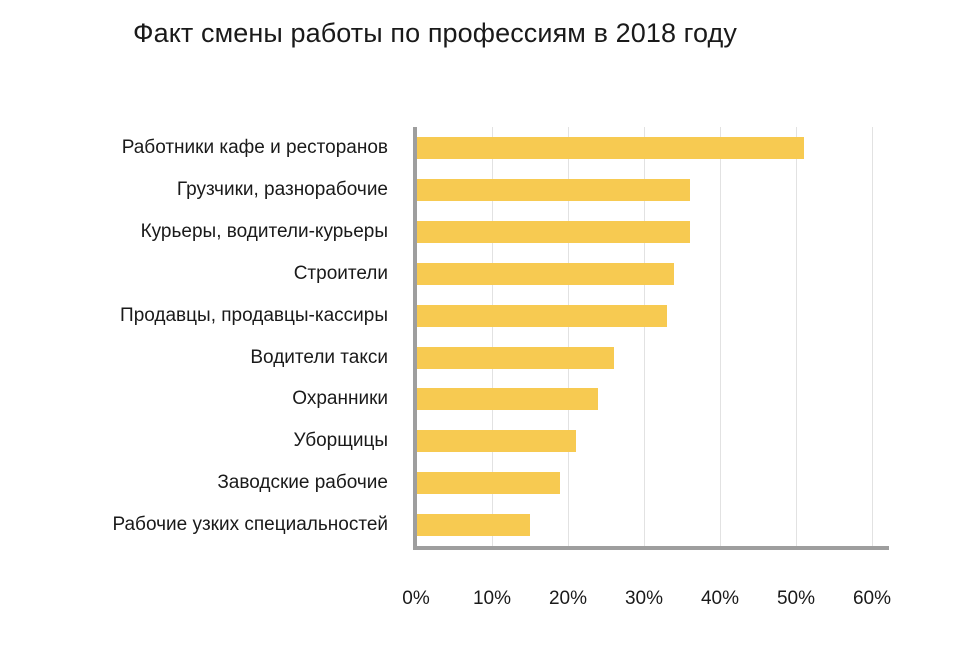 This screenshot has height=660, width=956. I want to click on x-axis-tick-labels: 0% 10% 20% 30% 40% 50% 60%, so click(478, 603).